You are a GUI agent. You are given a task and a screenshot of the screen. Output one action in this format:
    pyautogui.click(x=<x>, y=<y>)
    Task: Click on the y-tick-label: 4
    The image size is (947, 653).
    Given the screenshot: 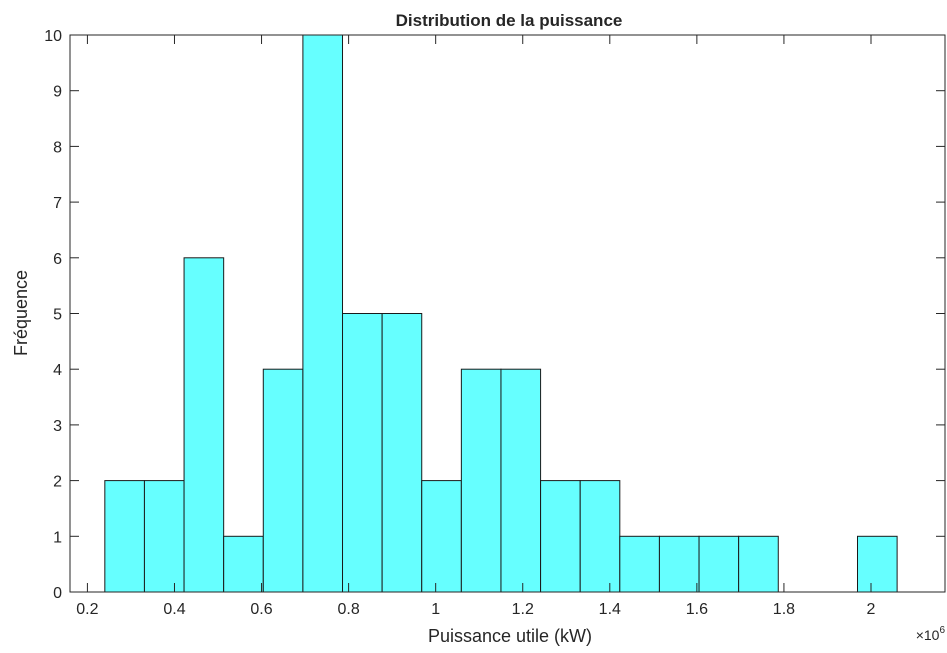 What is the action you would take?
    pyautogui.click(x=57, y=370)
    